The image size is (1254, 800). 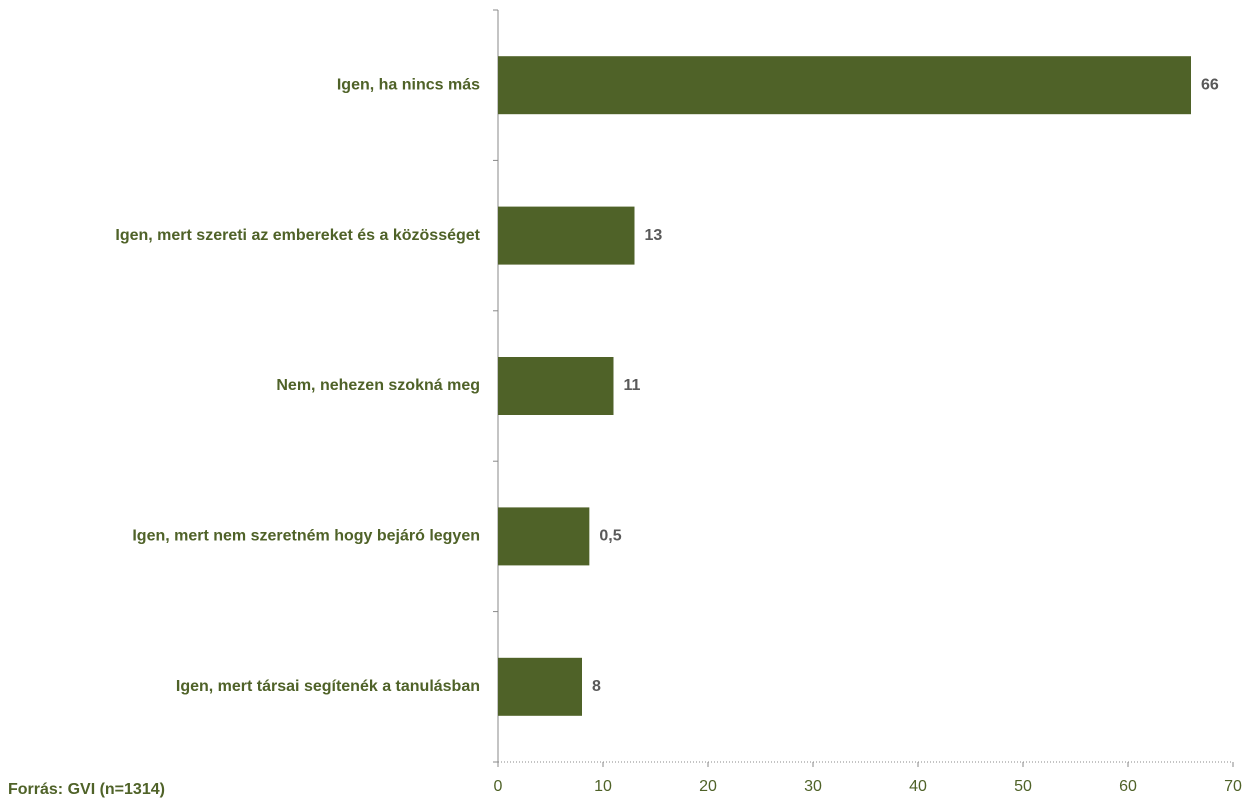 I want to click on category-label: Nem, nehezen szokná meg, so click(x=378, y=385).